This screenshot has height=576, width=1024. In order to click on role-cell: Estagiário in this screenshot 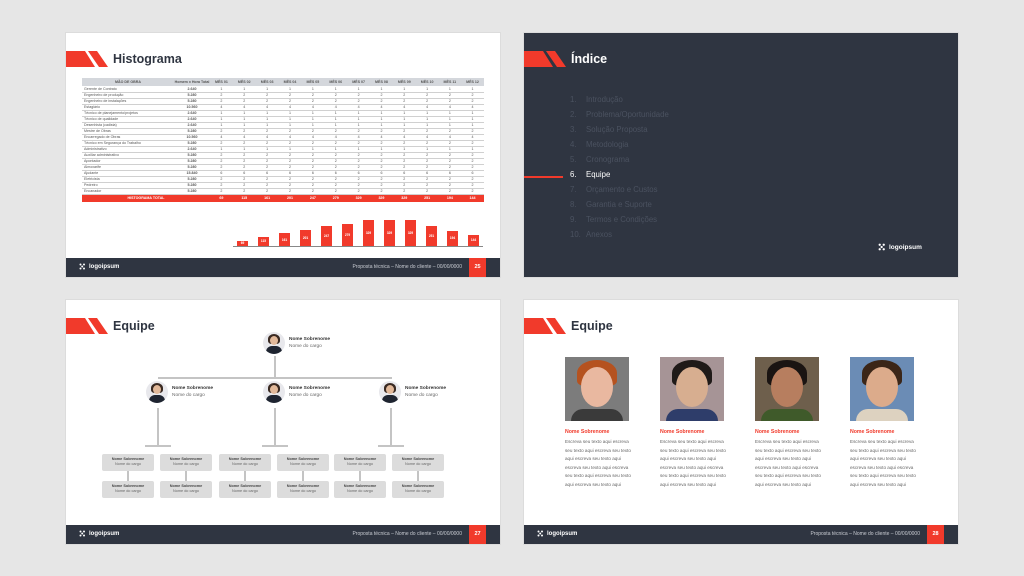, I will do `click(128, 107)`.